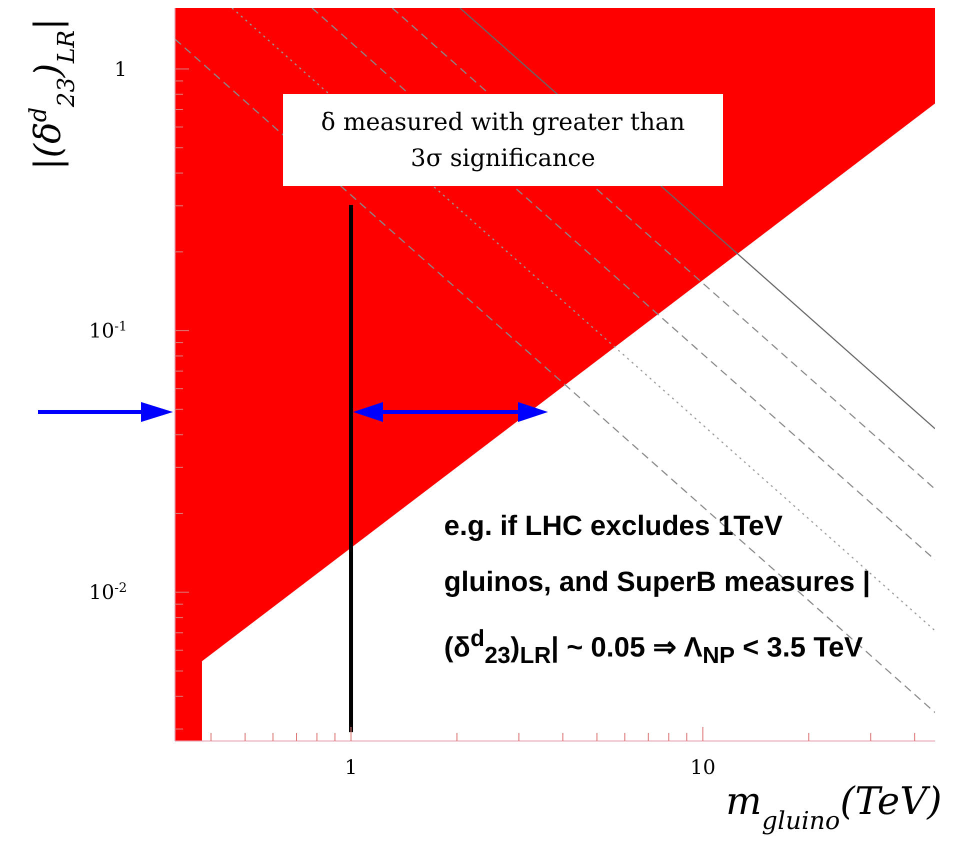 This screenshot has height=845, width=954. I want to click on y-tick-label: 10$^{-1}$, so click(107, 330).